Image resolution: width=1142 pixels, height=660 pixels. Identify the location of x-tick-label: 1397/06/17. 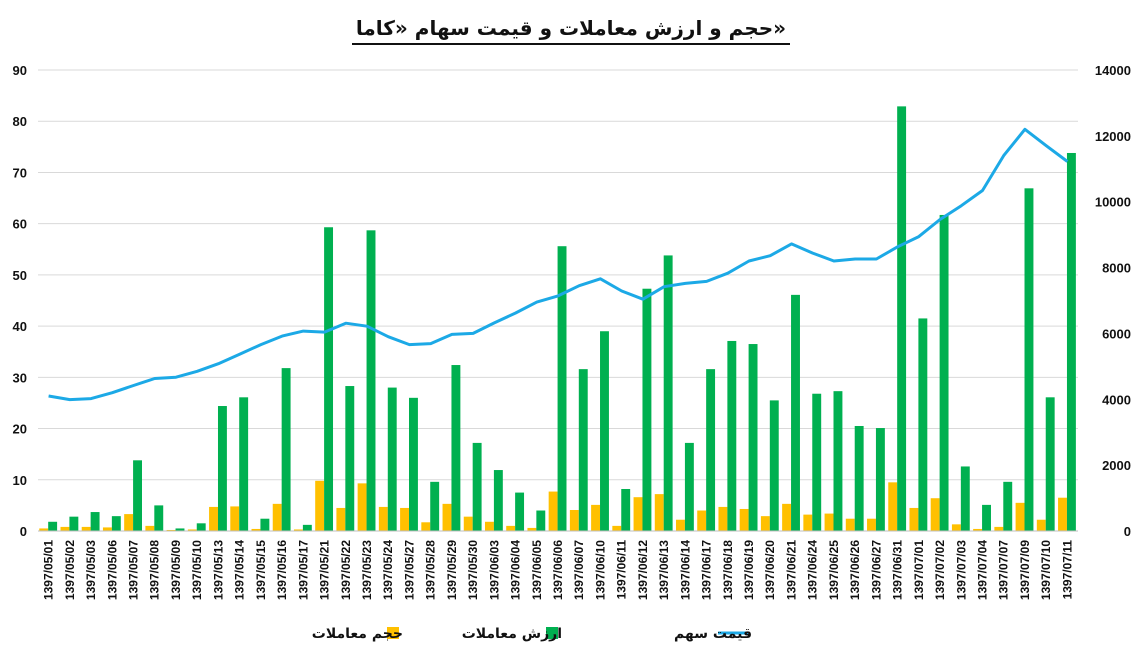
(707, 570).